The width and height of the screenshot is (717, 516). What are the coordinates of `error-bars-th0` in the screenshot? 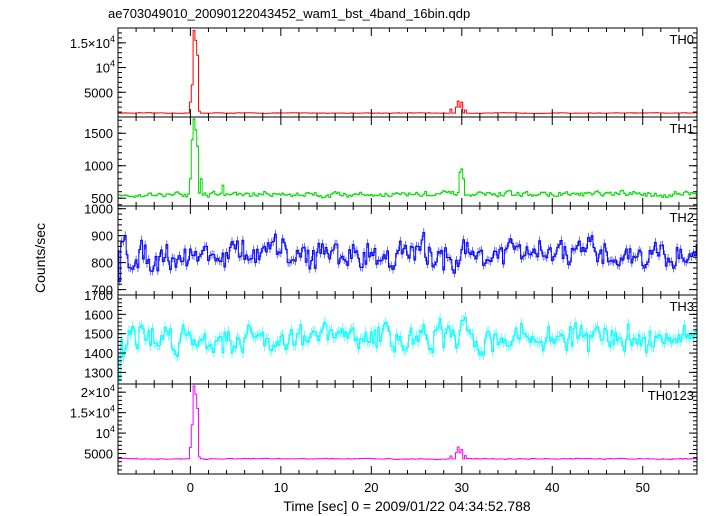 It's located at (407, 72).